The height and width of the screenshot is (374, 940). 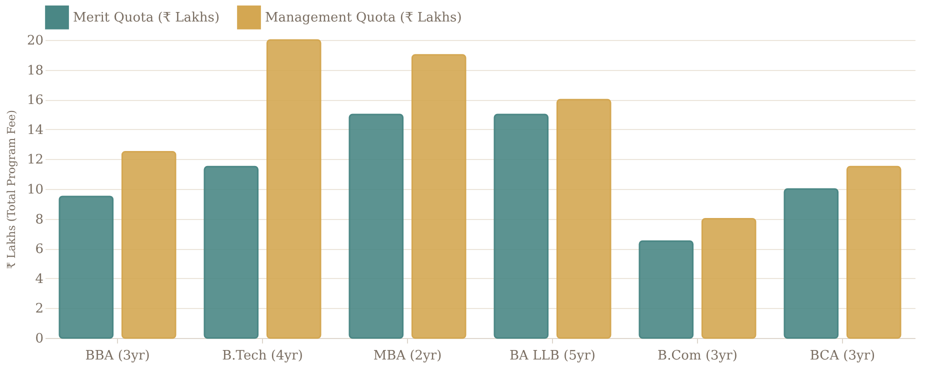 What do you see at coordinates (39, 309) in the screenshot?
I see `y-tick-label: 2` at bounding box center [39, 309].